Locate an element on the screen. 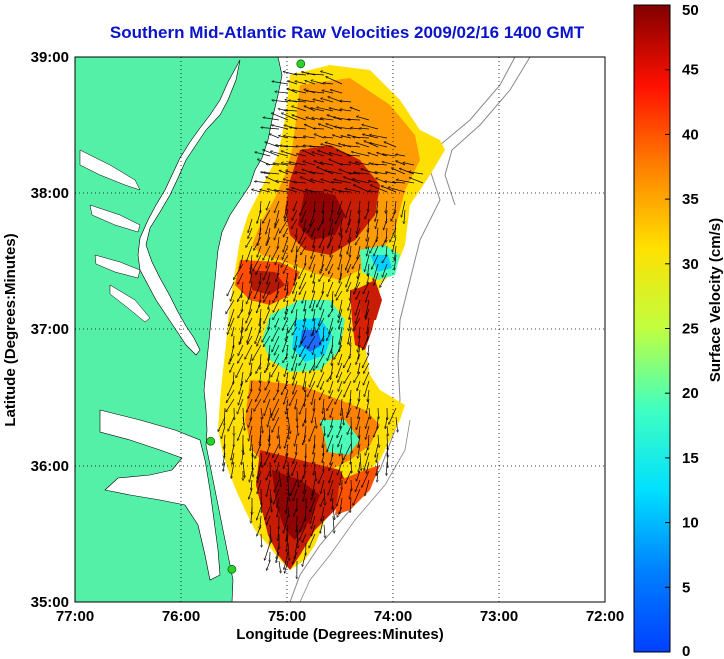 This screenshot has width=724, height=659. chesapeake-bay is located at coordinates (189, 207).